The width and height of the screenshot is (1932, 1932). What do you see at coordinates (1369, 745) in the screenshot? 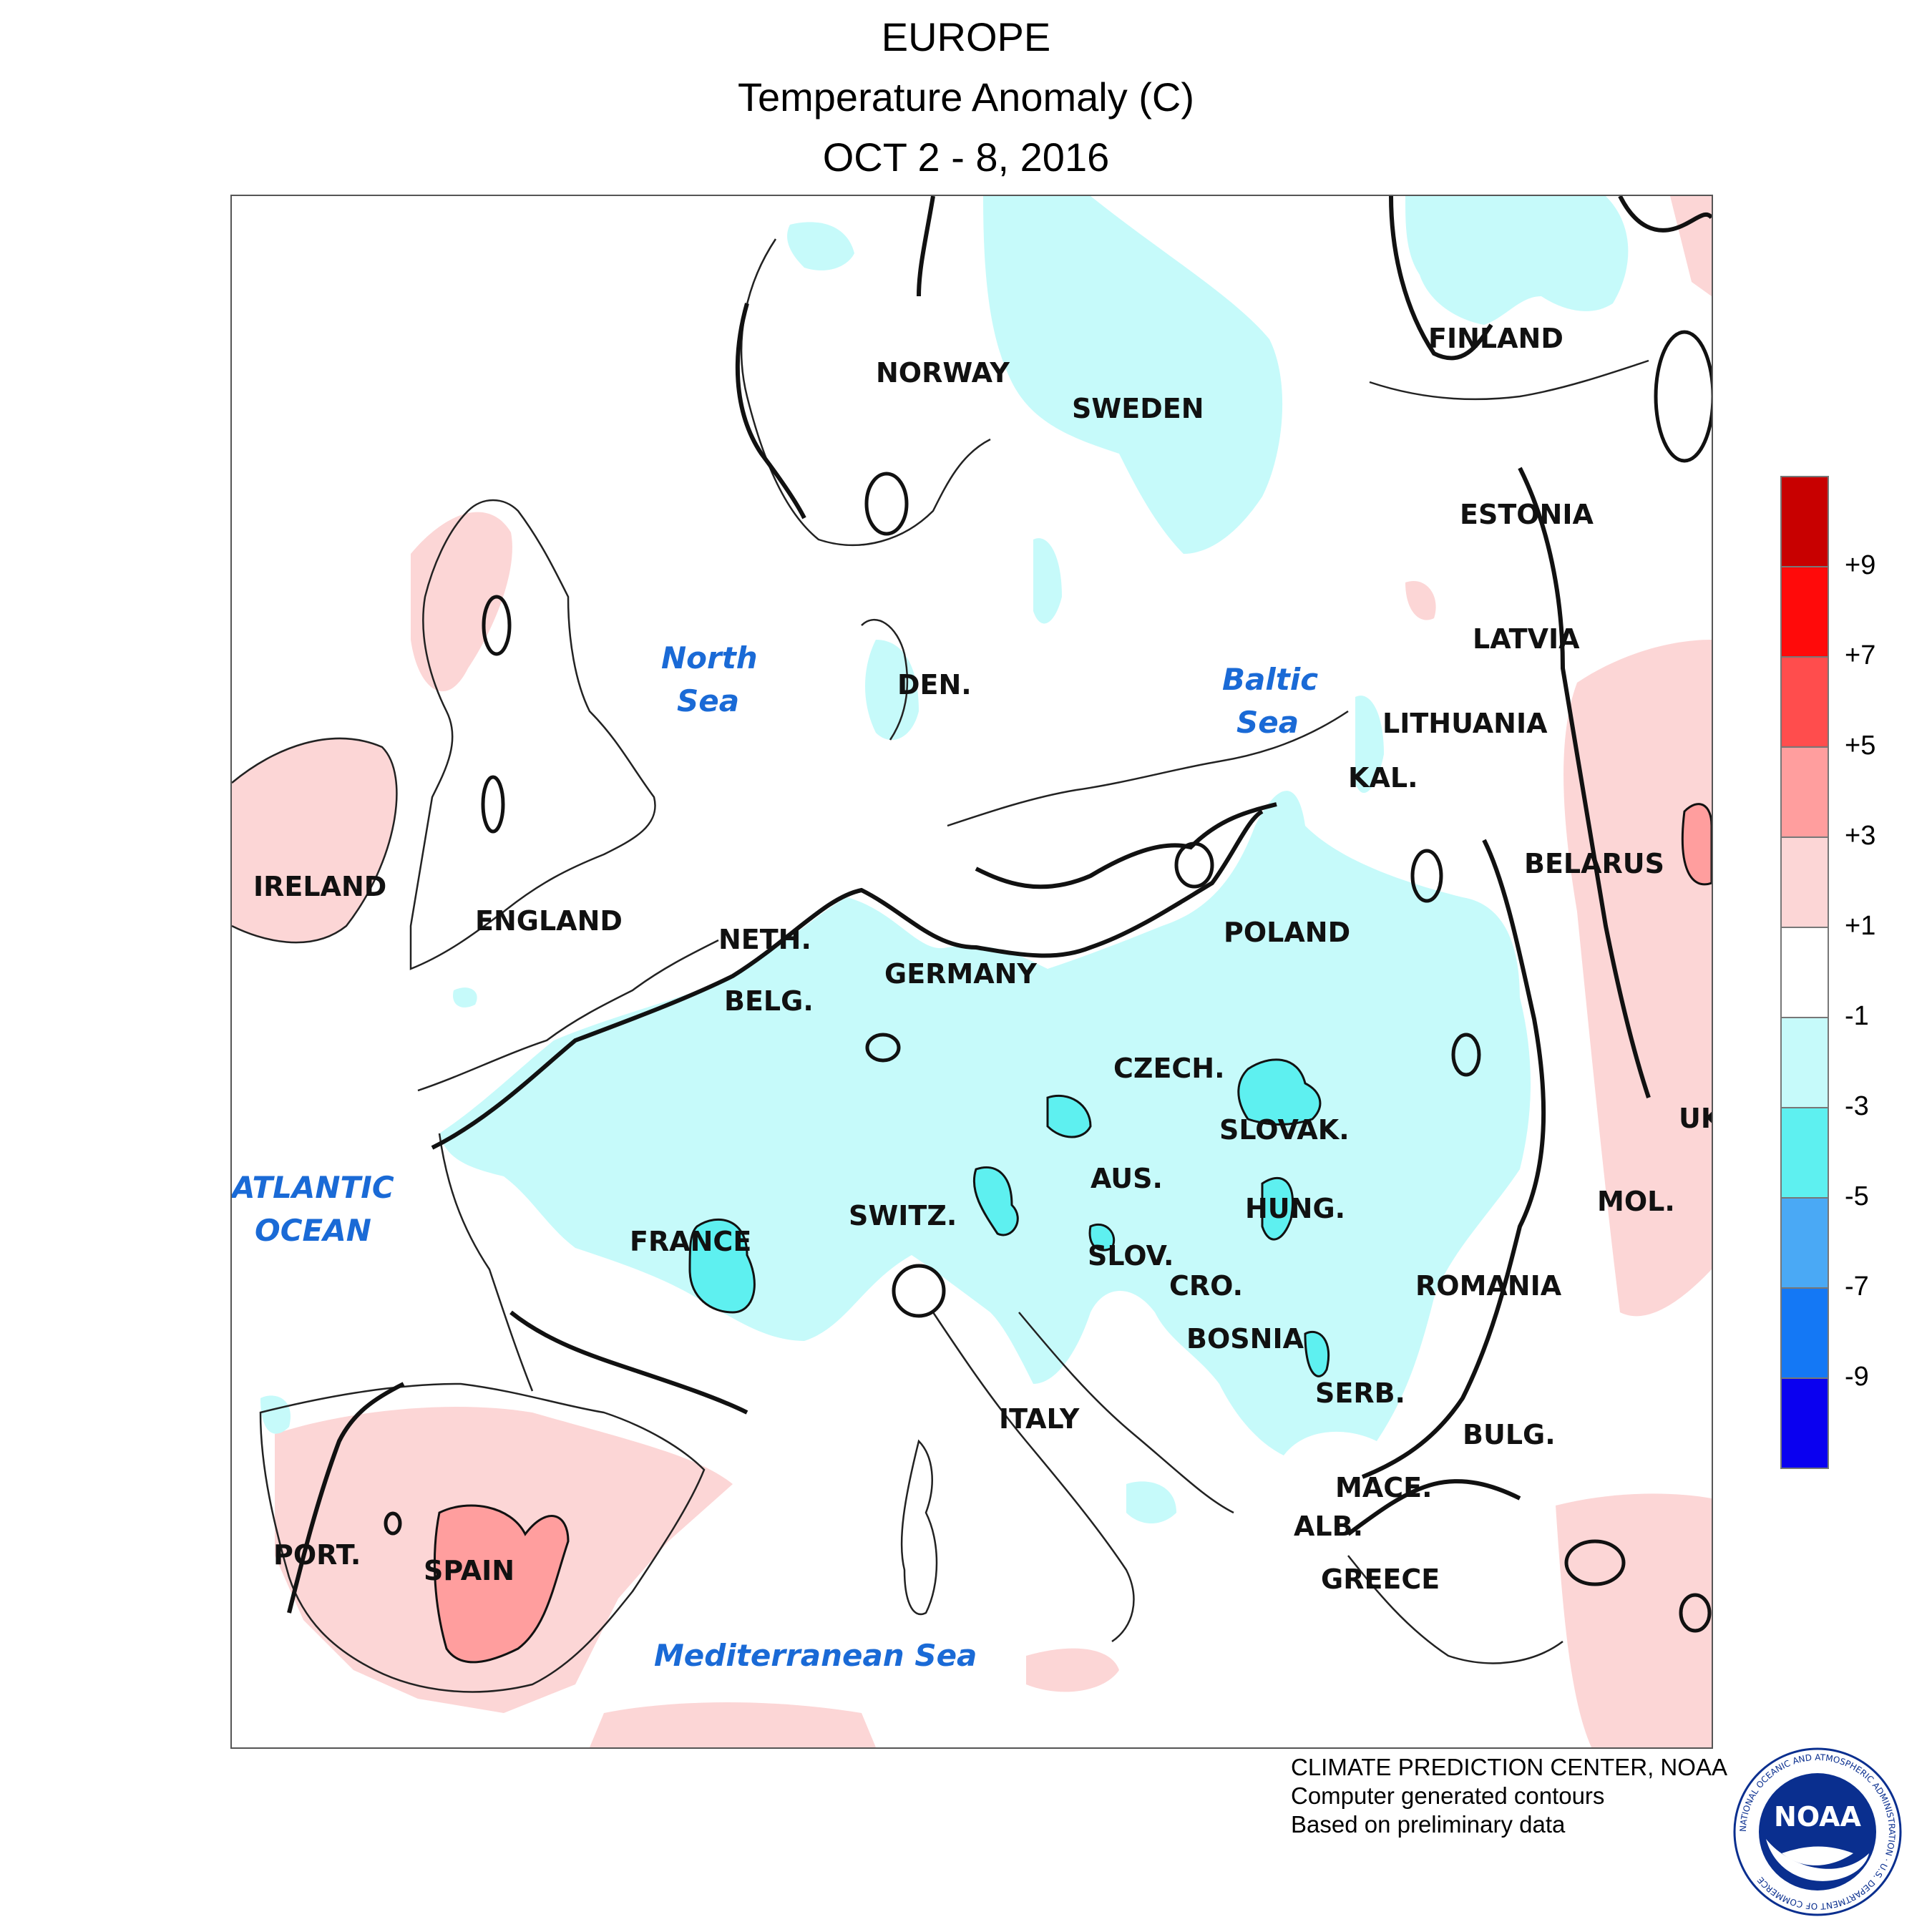
I see `cool-area-kaliningrad` at bounding box center [1369, 745].